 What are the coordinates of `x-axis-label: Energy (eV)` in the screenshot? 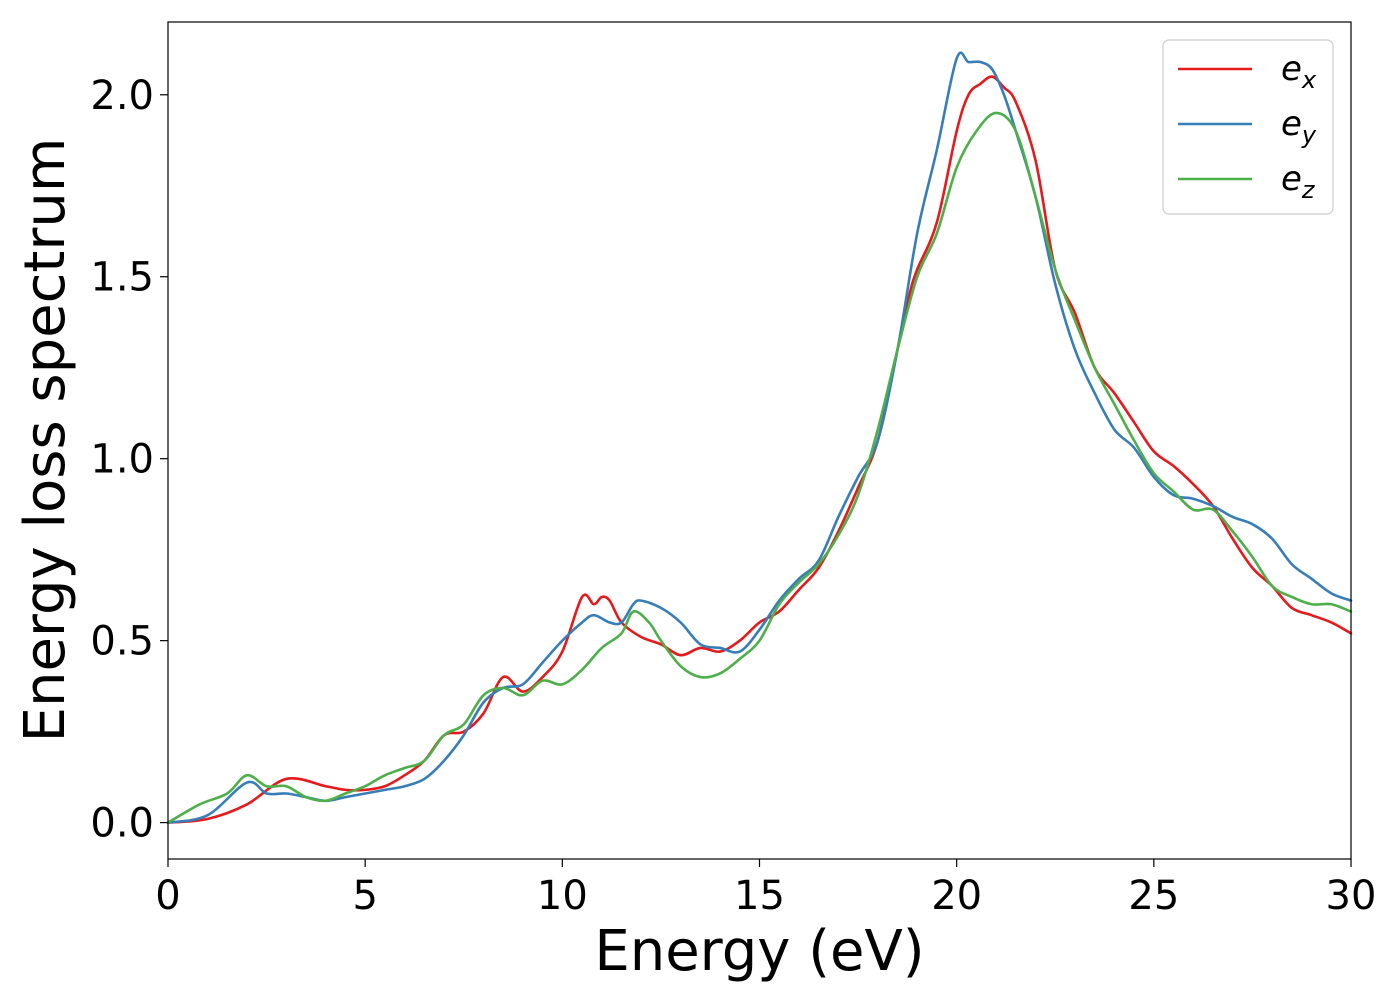 It's located at (759, 951).